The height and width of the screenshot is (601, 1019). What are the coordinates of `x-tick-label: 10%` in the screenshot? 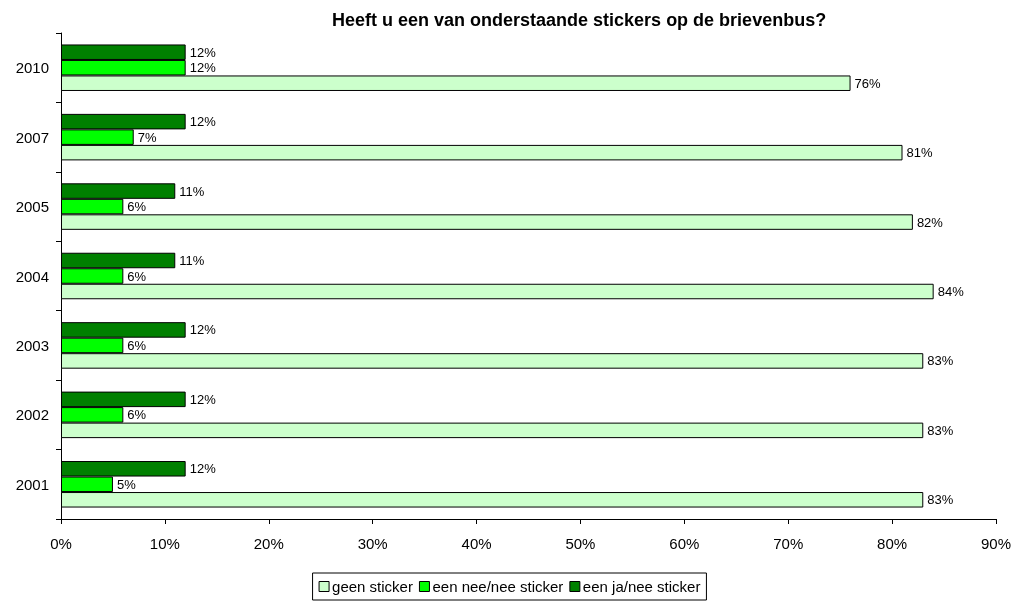 It's located at (164, 543).